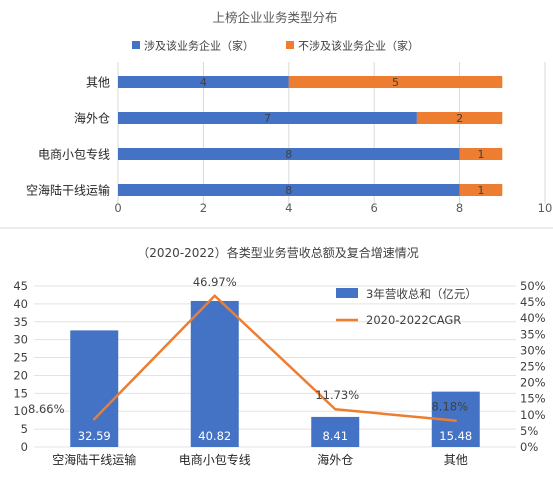  Describe the element at coordinates (74, 154) in the screenshot. I see `chart1-category-label: 电商小包专线` at that location.